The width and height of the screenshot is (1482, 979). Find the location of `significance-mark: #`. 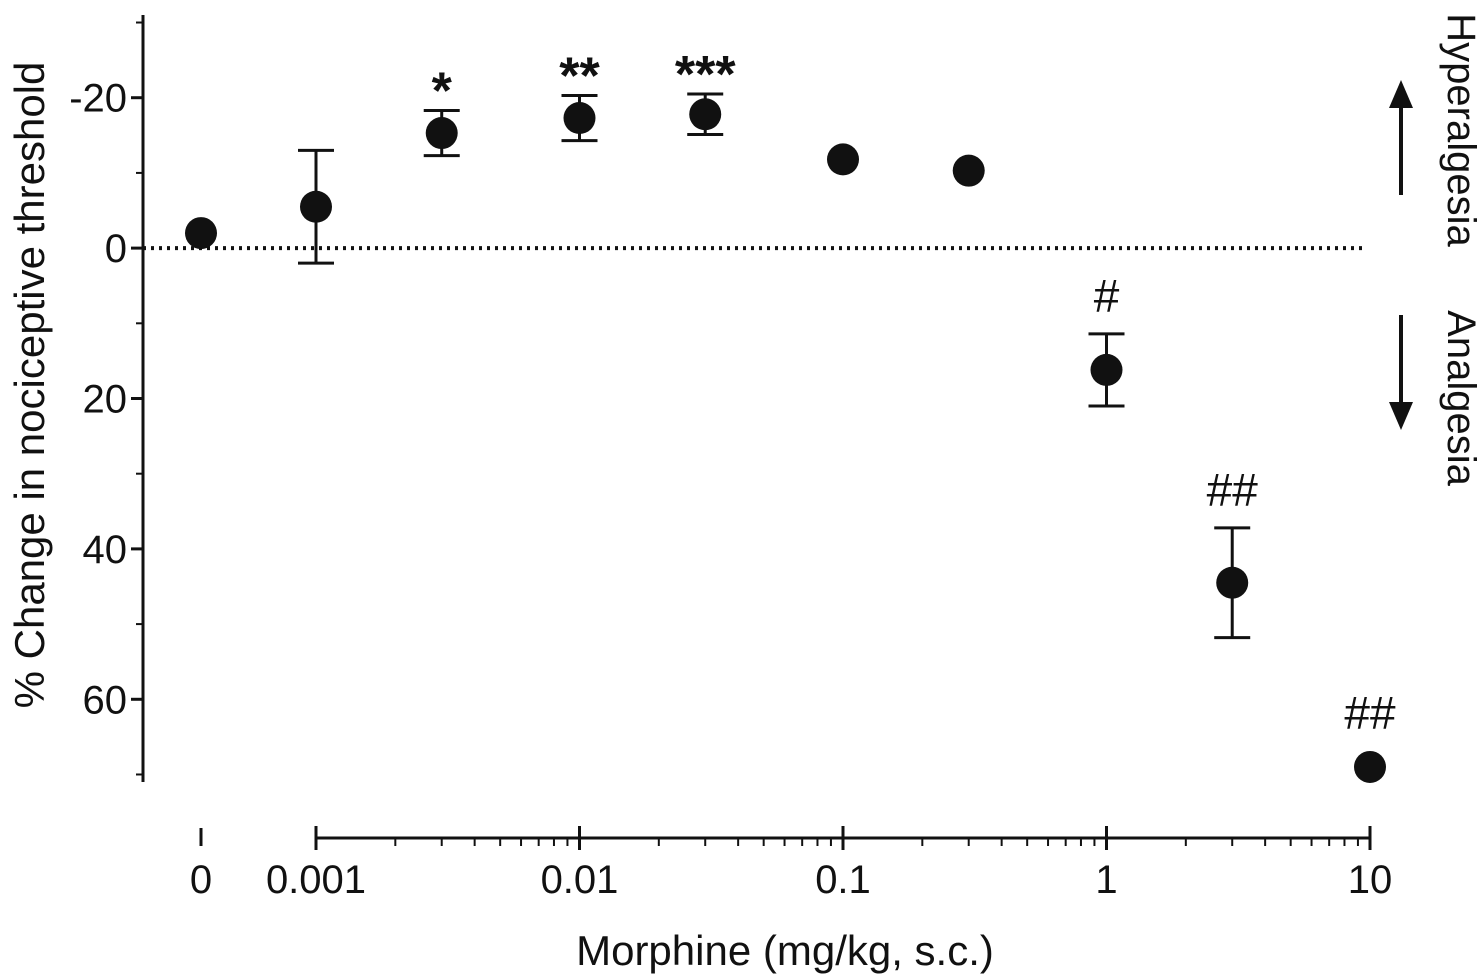

significance-mark: # is located at coordinates (1107, 296).